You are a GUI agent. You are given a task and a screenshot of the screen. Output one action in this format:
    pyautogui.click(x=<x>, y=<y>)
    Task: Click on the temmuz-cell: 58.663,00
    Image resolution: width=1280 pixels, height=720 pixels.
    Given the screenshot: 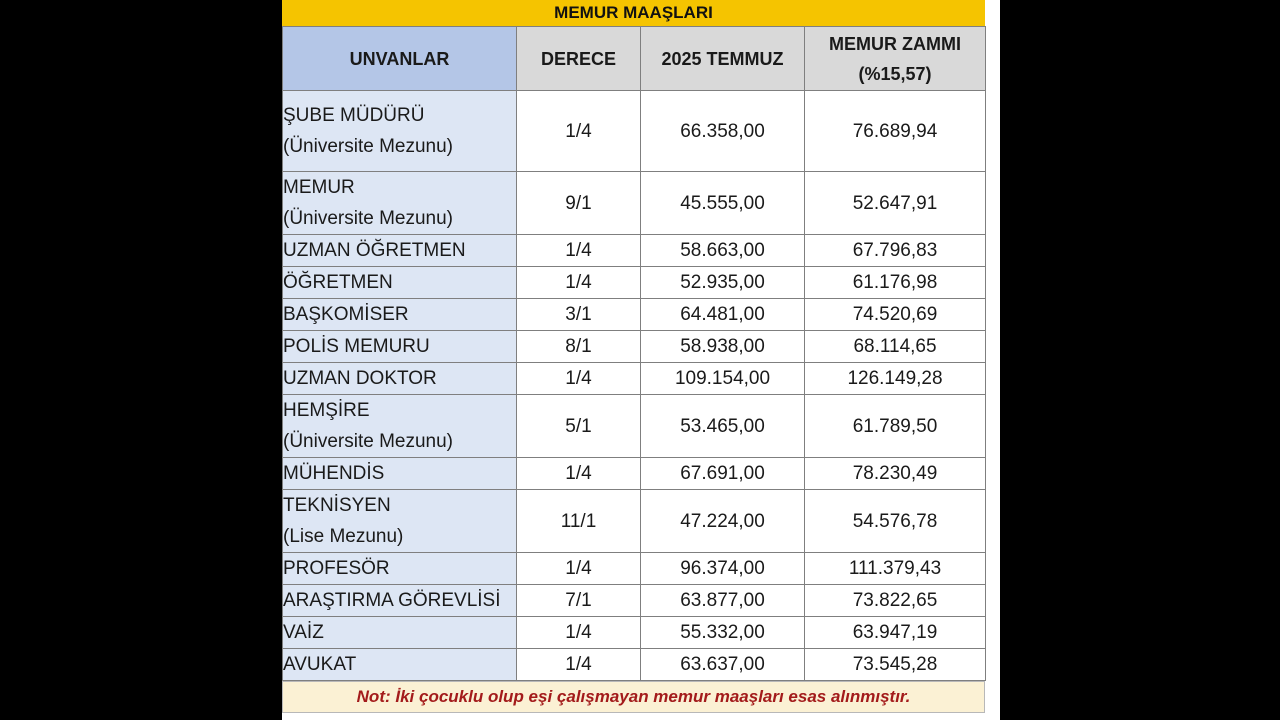 What is the action you would take?
    pyautogui.click(x=722, y=250)
    